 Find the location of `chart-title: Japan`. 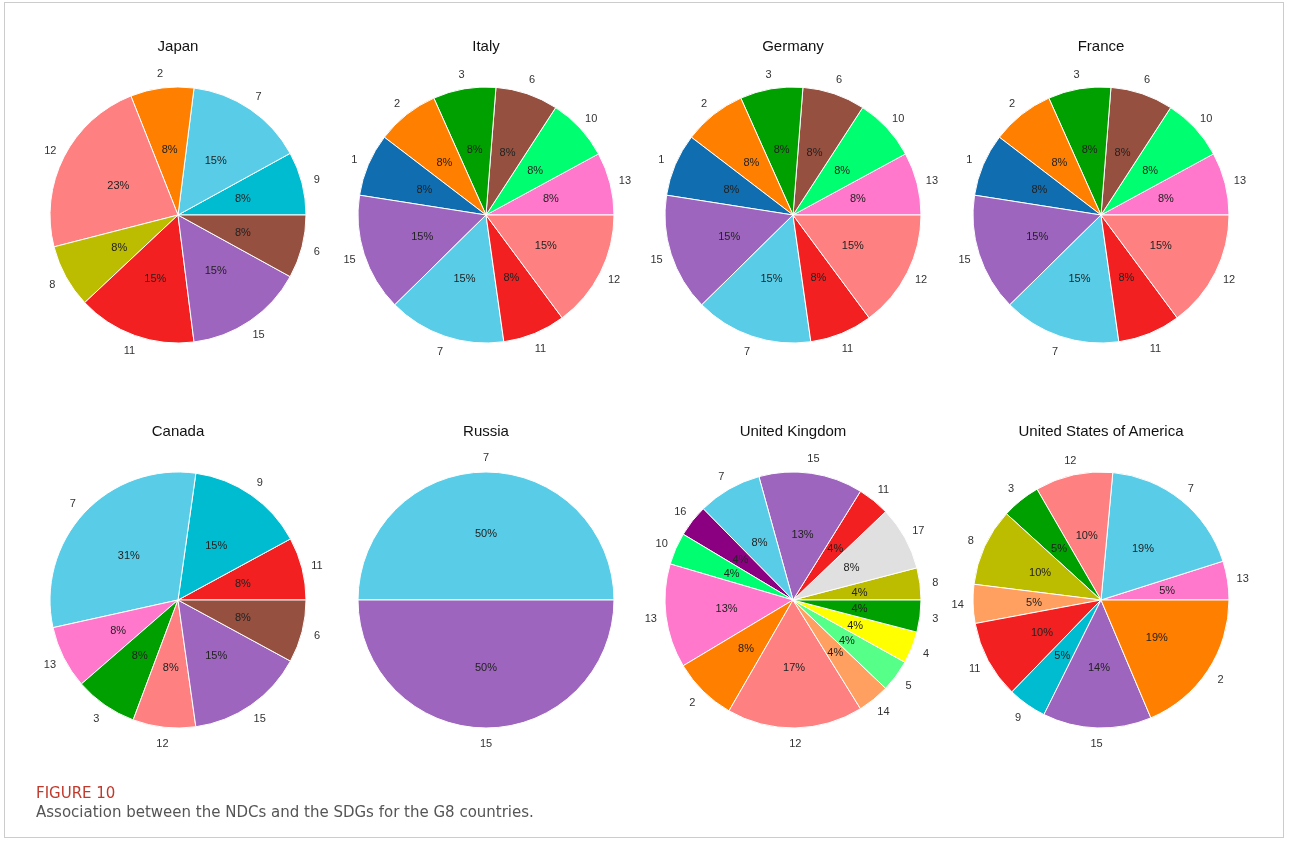

chart-title: Japan is located at coordinates (178, 45).